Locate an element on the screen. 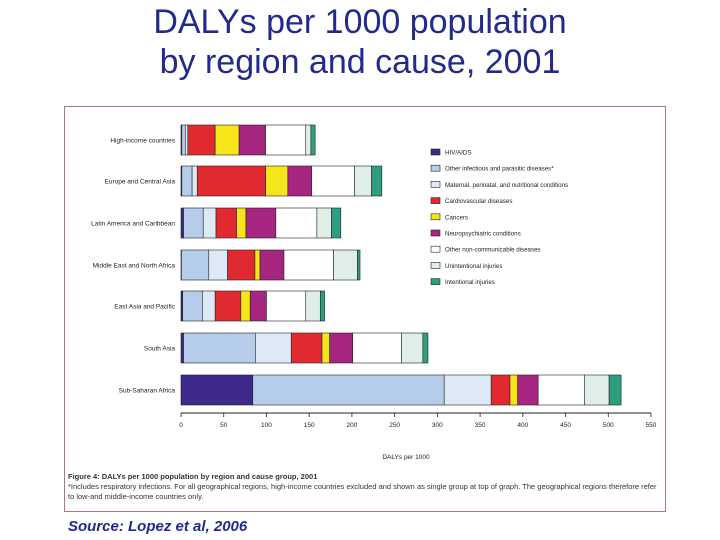  bar-east-asia-and-pacific-other-non-communicable-diseases is located at coordinates (286, 306).